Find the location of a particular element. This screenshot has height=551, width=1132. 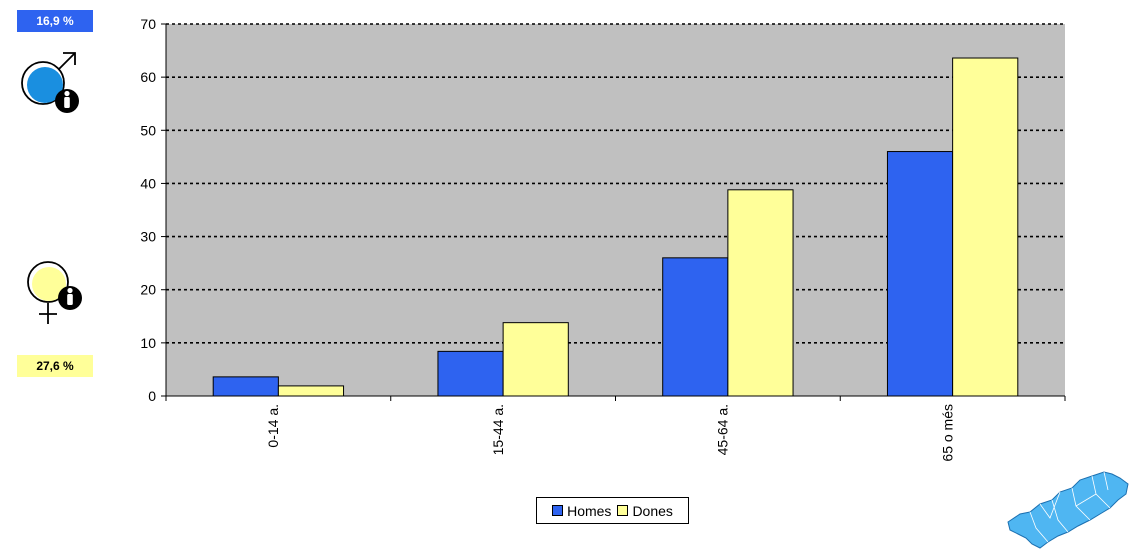

women-percentage-badge: 27,6 % is located at coordinates (55, 366).